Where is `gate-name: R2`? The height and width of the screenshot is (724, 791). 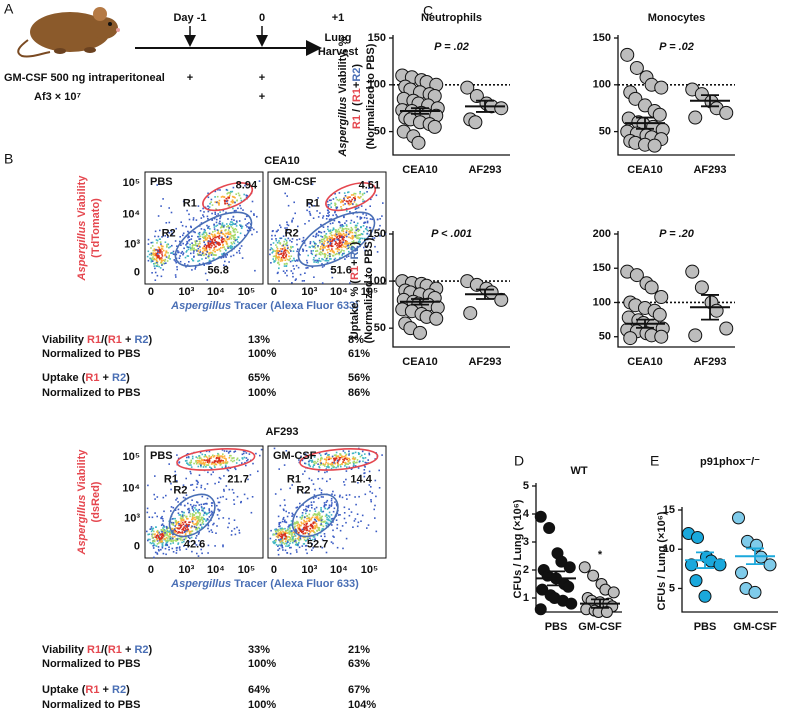
gate-name: R2 is located at coordinates (169, 234).